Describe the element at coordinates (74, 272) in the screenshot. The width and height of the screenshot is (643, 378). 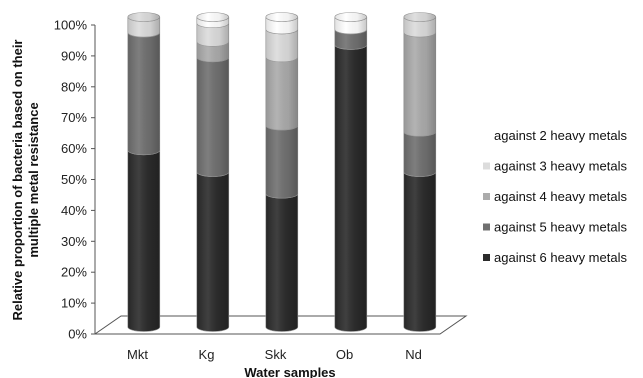
I see `y-tick-label: 20%` at that location.